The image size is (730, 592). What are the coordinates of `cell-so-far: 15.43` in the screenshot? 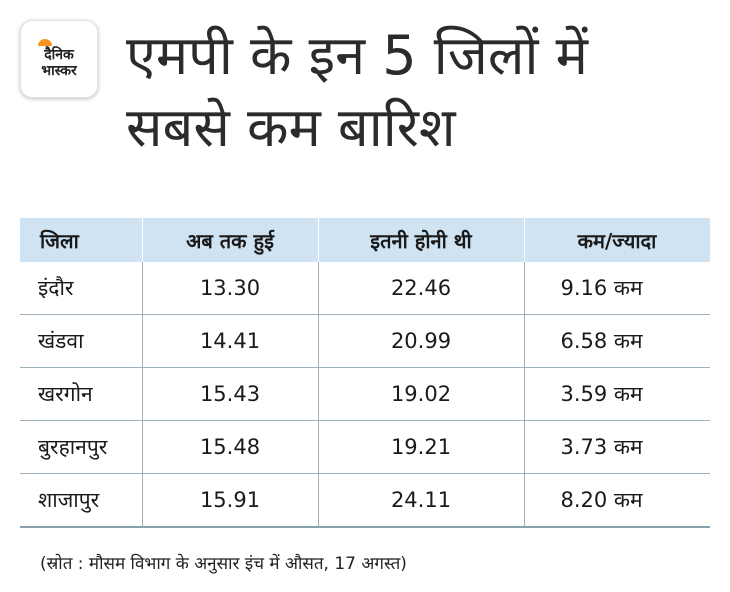 It's located at (230, 394).